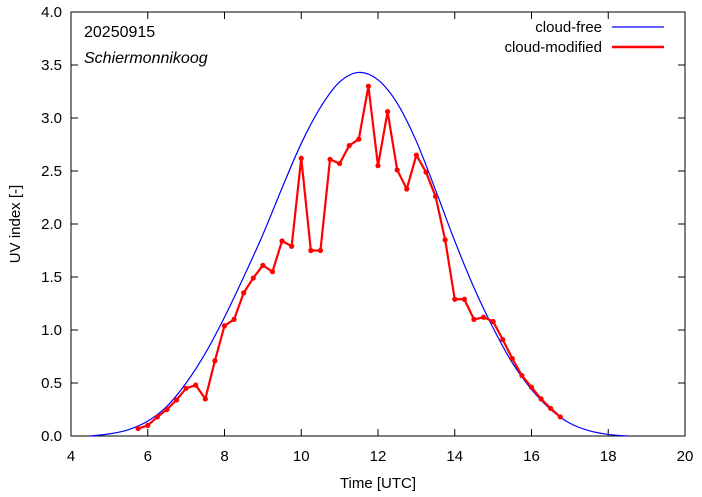 This screenshot has width=702, height=497. What do you see at coordinates (378, 456) in the screenshot?
I see `x-tick-label: 12` at bounding box center [378, 456].